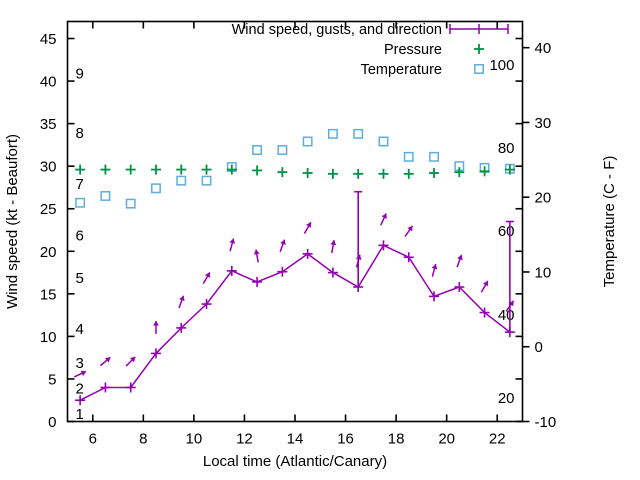  I want to click on x-tick-label: 16, so click(345, 439).